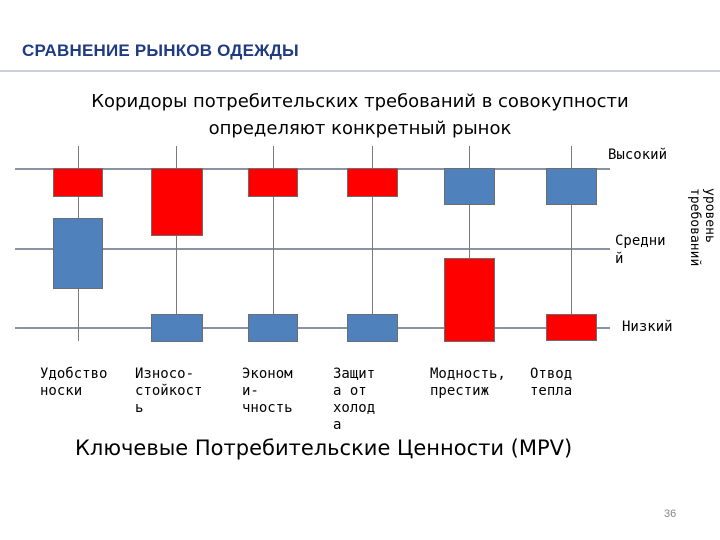 This screenshot has height=540, width=720. Describe the element at coordinates (360, 128) in the screenshot. I see `subtitle-line-2: определяют конкретный рынок` at that location.